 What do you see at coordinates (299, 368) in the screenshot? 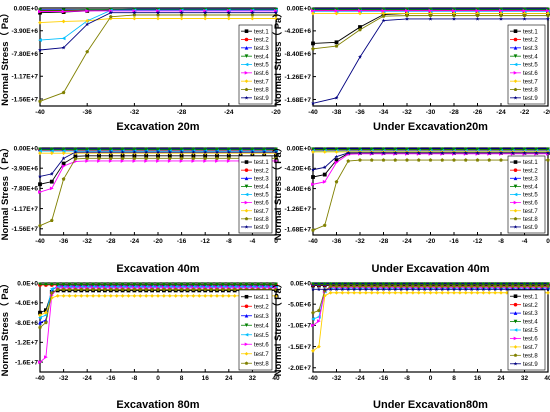
I see `y-tick-label: -2.0E+7` at bounding box center [299, 368].